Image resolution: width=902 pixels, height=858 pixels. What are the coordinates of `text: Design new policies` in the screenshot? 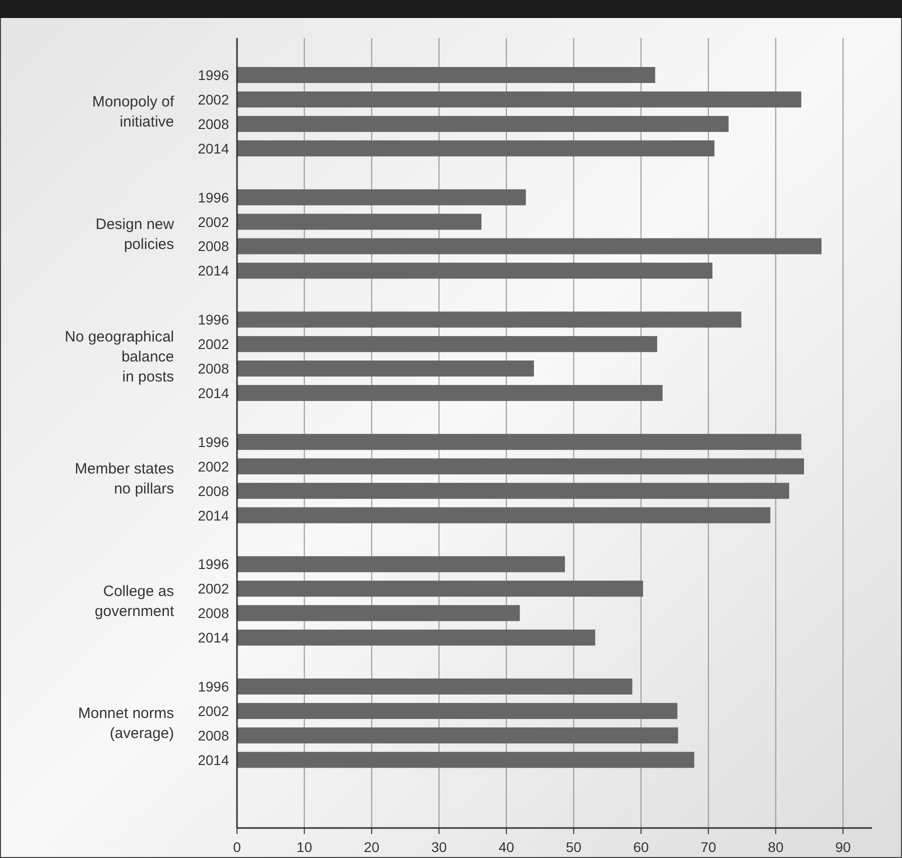 It's located at (135, 234).